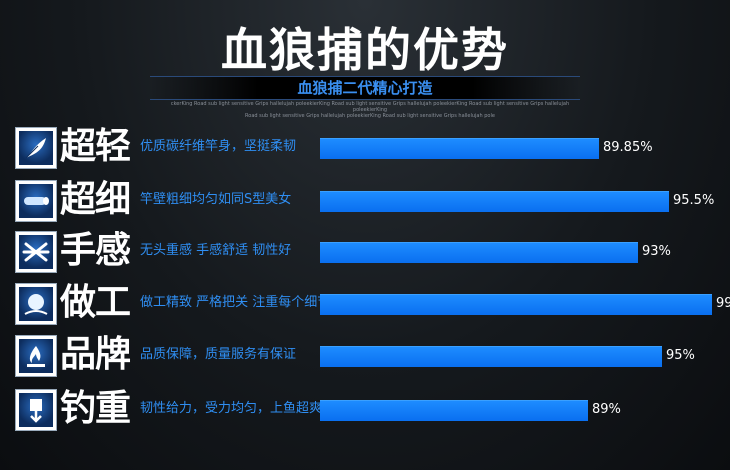 This screenshot has width=730, height=470. What do you see at coordinates (95, 146) in the screenshot?
I see `feature-label: 超轻` at bounding box center [95, 146].